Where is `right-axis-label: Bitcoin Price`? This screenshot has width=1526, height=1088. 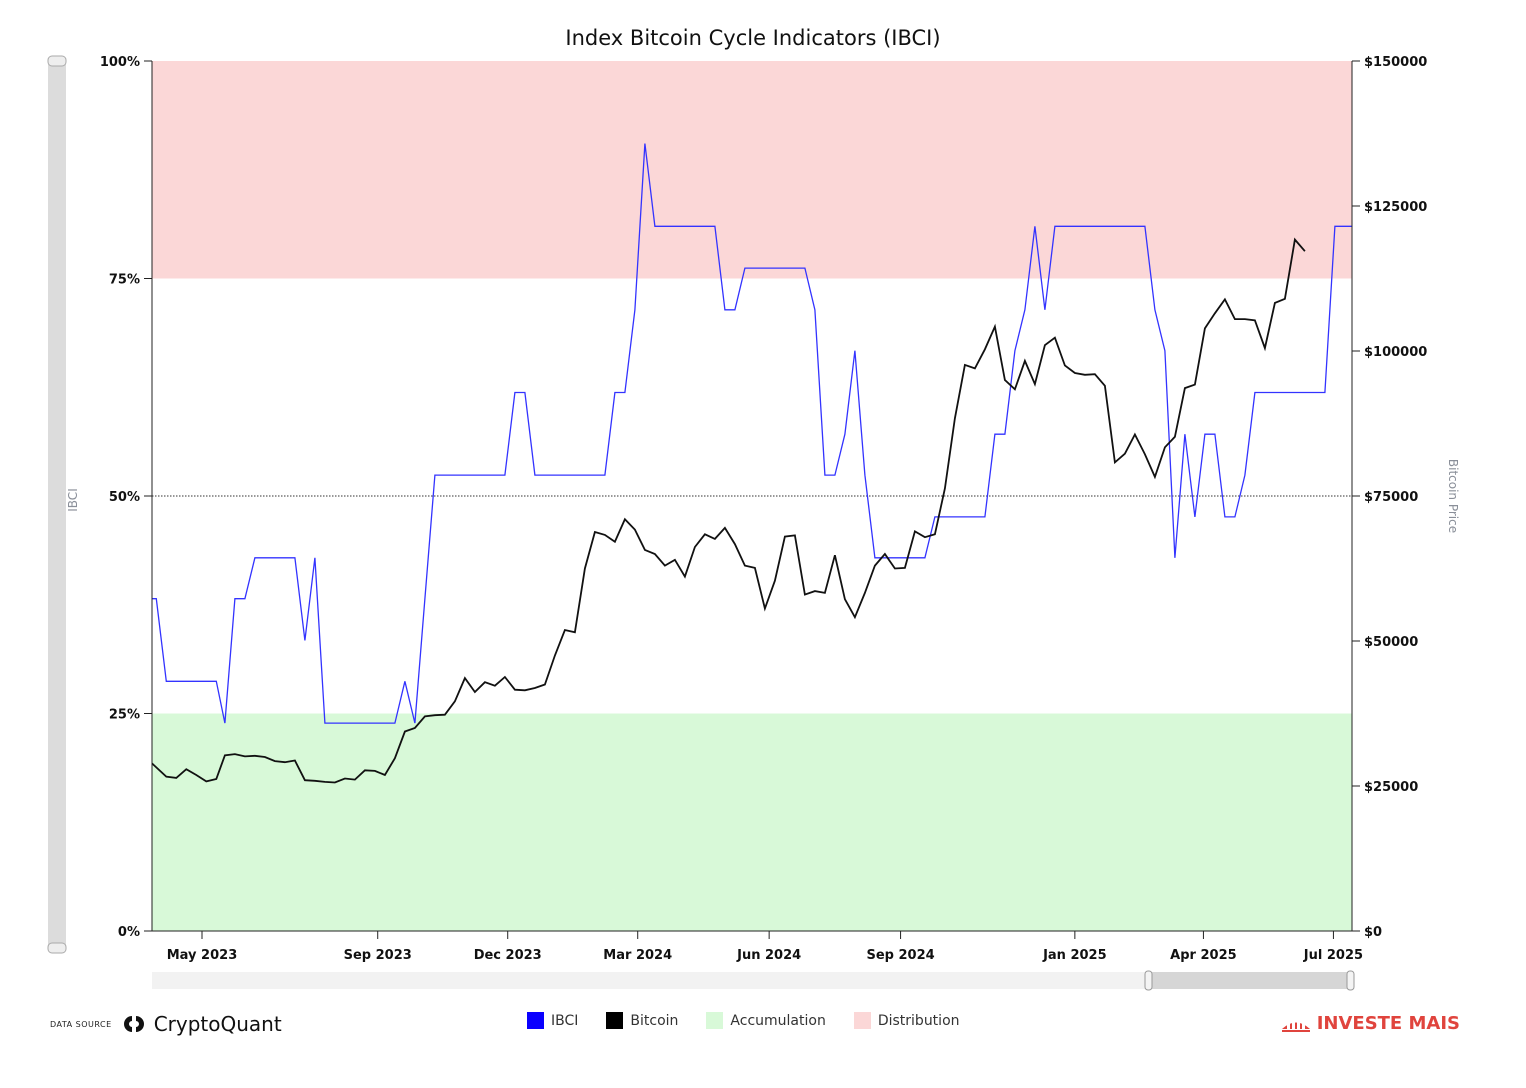 right-axis-label: Bitcoin Price is located at coordinates (1453, 496).